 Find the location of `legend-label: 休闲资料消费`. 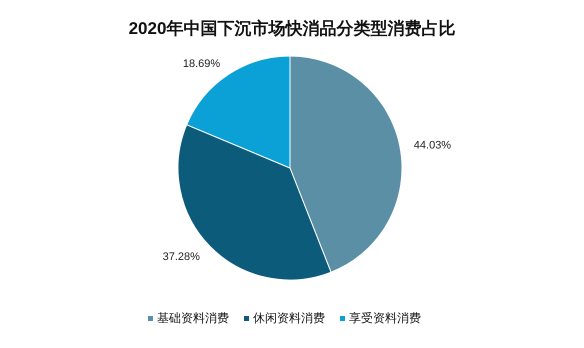

legend-label: 休闲资料消费 is located at coordinates (289, 318).